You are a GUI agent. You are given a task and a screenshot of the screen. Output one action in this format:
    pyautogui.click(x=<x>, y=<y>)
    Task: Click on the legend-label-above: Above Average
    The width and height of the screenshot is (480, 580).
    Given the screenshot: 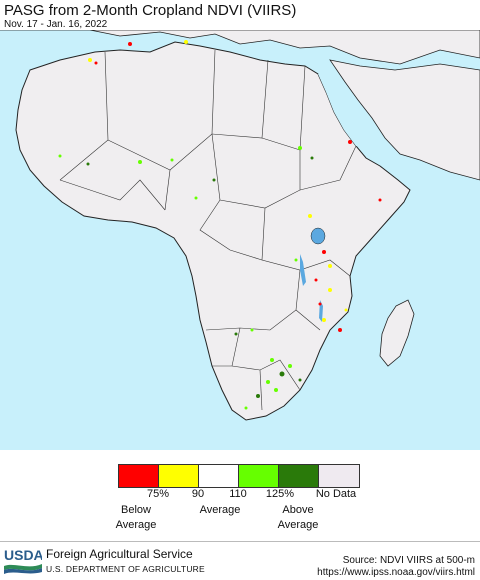 What is the action you would take?
    pyautogui.click(x=298, y=517)
    